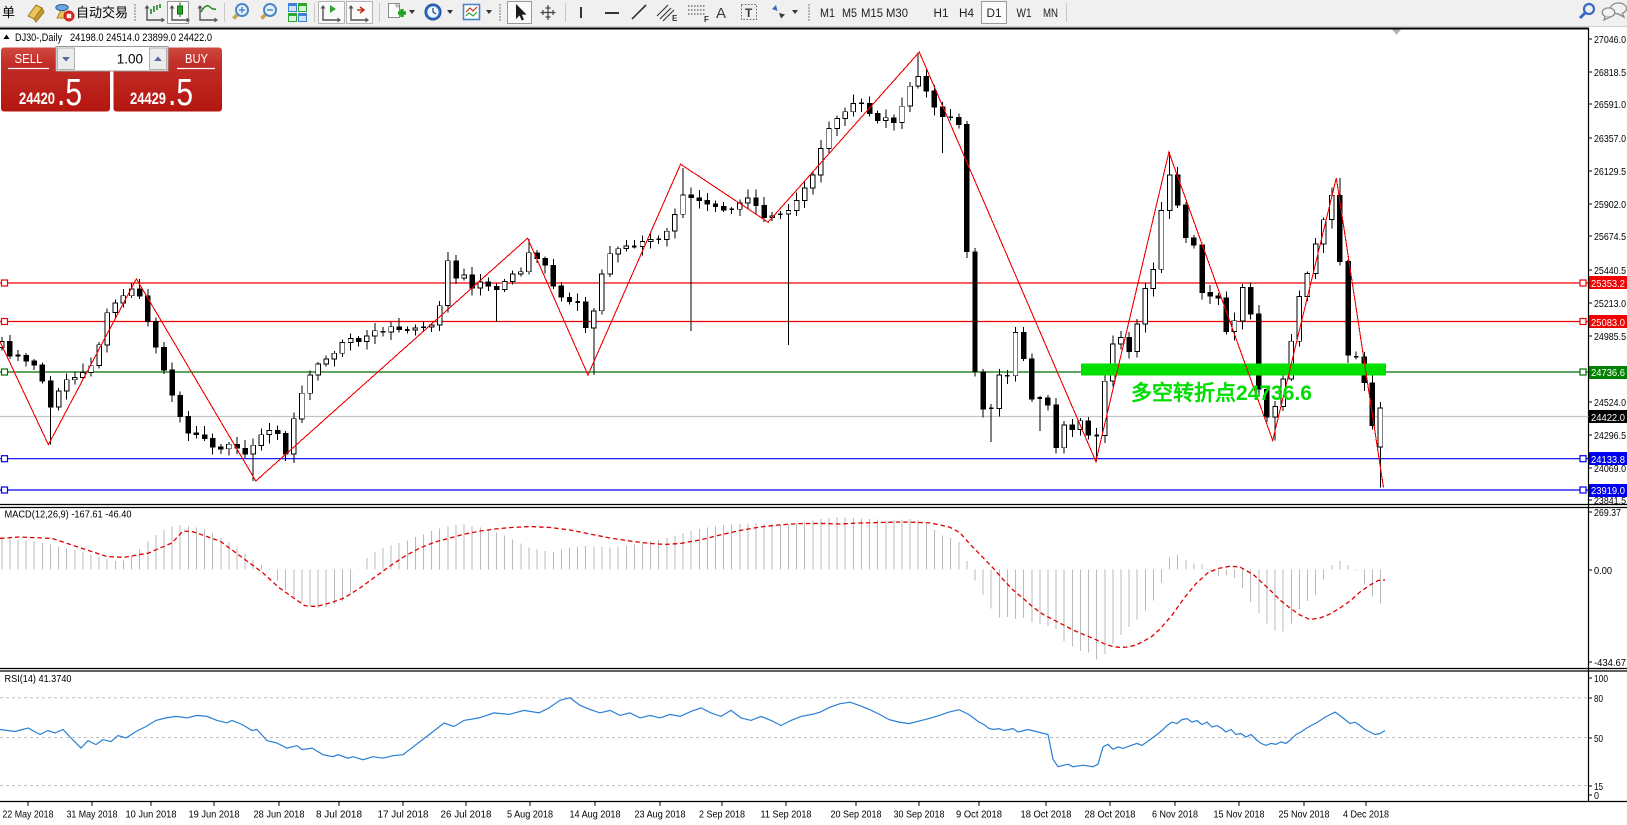 This screenshot has width=1627, height=825. I want to click on svg-text: 23841.5, so click(1610, 501).